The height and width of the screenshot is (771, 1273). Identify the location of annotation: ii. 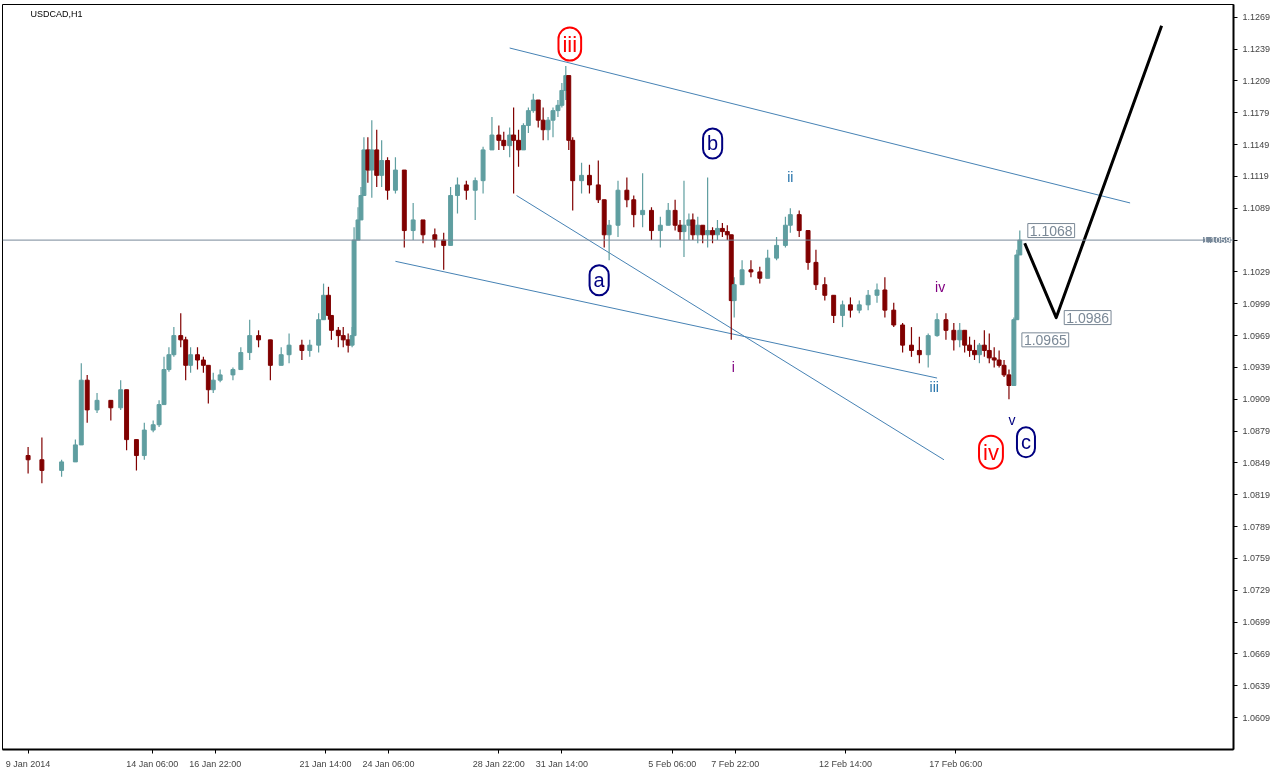
(790, 177).